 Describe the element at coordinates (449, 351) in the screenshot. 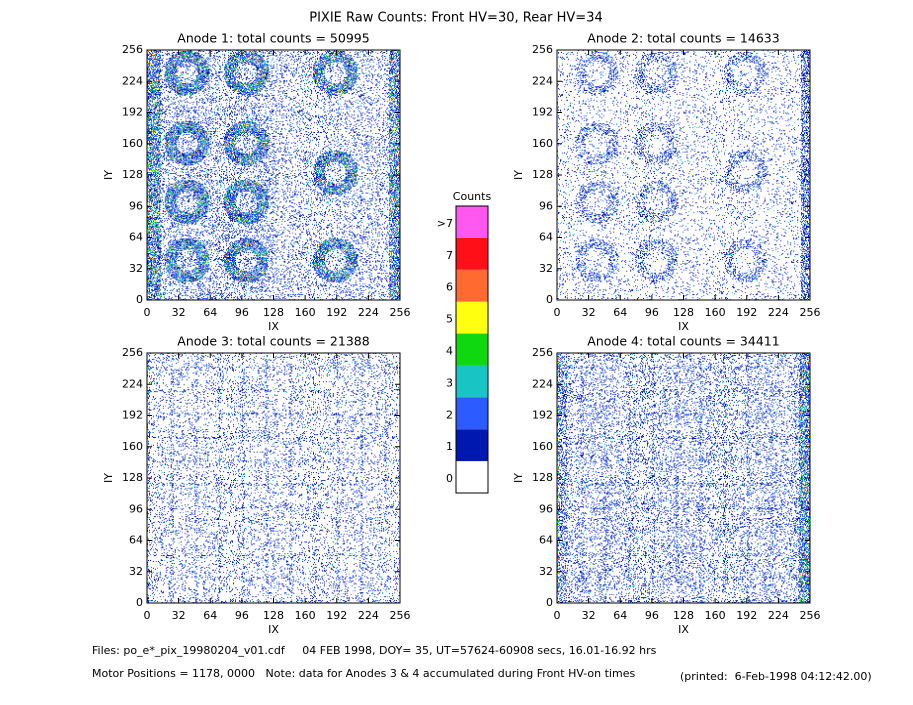

I see `colorbar-label: 4` at that location.